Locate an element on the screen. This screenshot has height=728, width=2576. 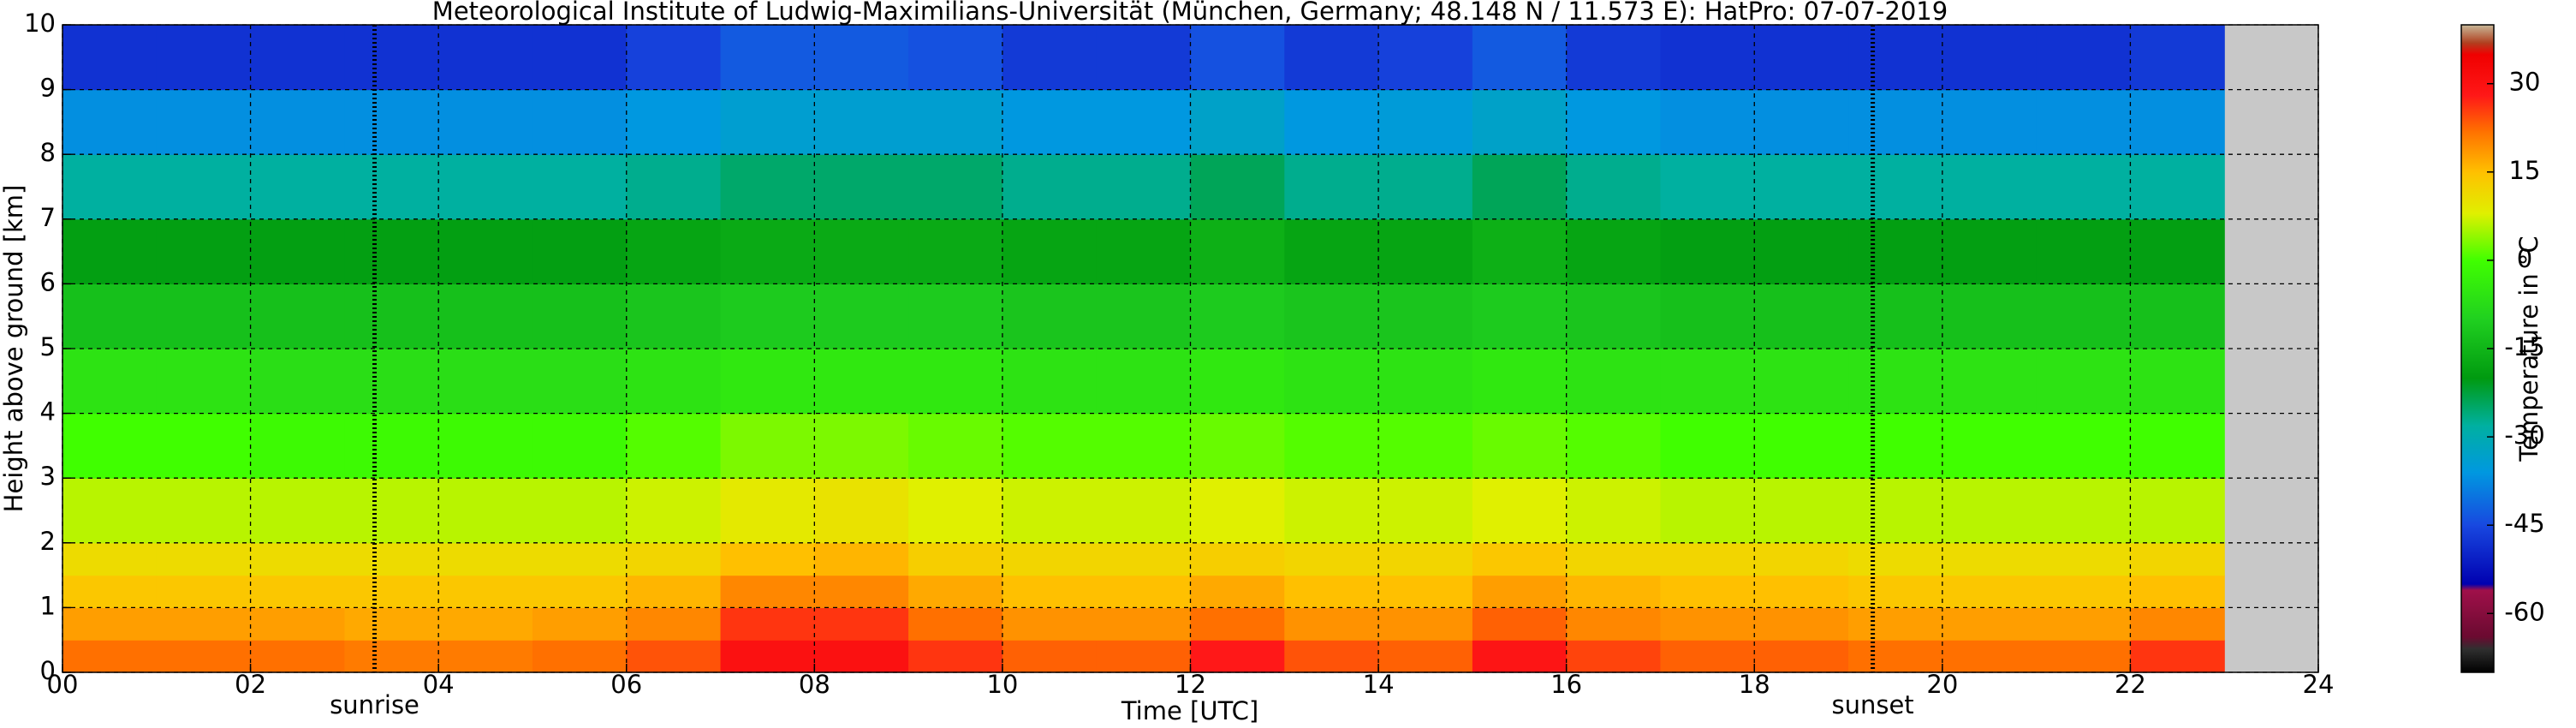
x-tick-label: 18 is located at coordinates (1754, 684).